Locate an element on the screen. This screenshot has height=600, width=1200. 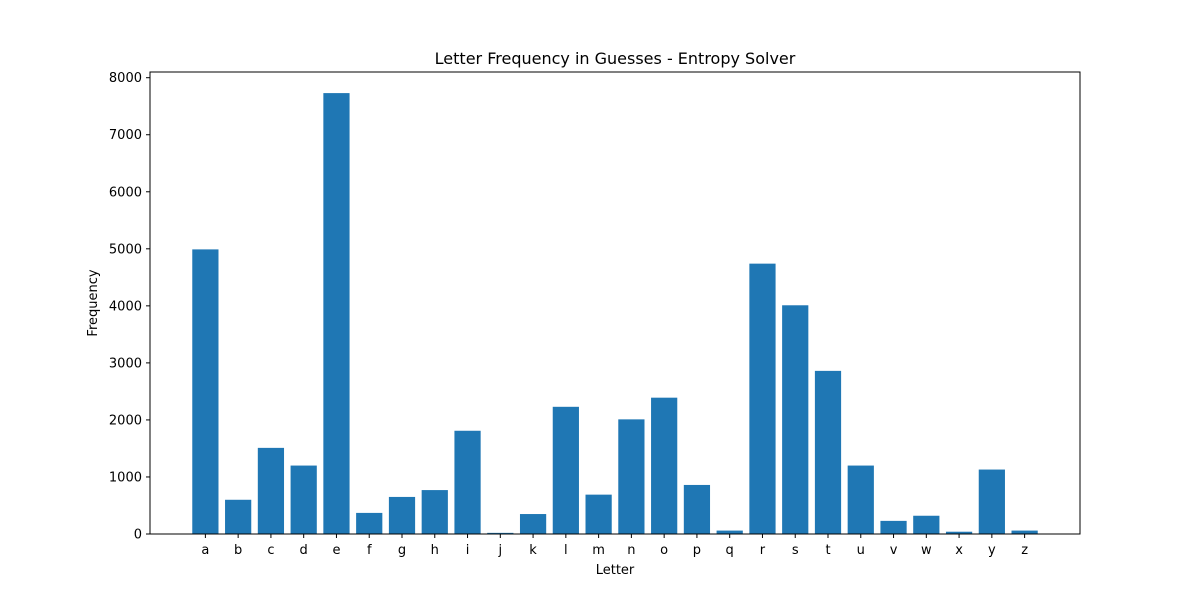
bar-j is located at coordinates (500, 533).